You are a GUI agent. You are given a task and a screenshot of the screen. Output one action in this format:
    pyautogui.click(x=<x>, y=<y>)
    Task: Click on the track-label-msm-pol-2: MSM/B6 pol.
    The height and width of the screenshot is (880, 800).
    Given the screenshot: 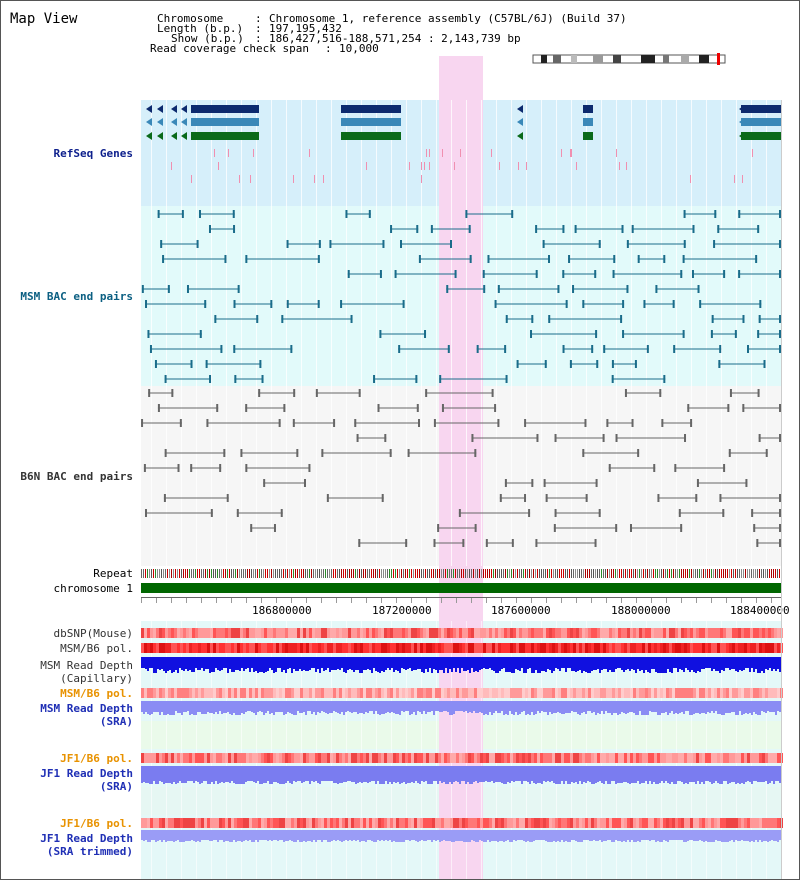 What is the action you would take?
    pyautogui.click(x=96, y=693)
    